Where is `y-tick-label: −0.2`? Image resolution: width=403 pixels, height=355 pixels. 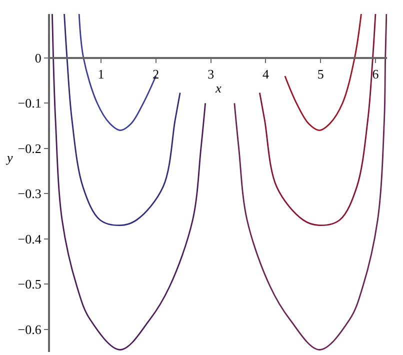 y-tick-label: −0.2 is located at coordinates (30, 148).